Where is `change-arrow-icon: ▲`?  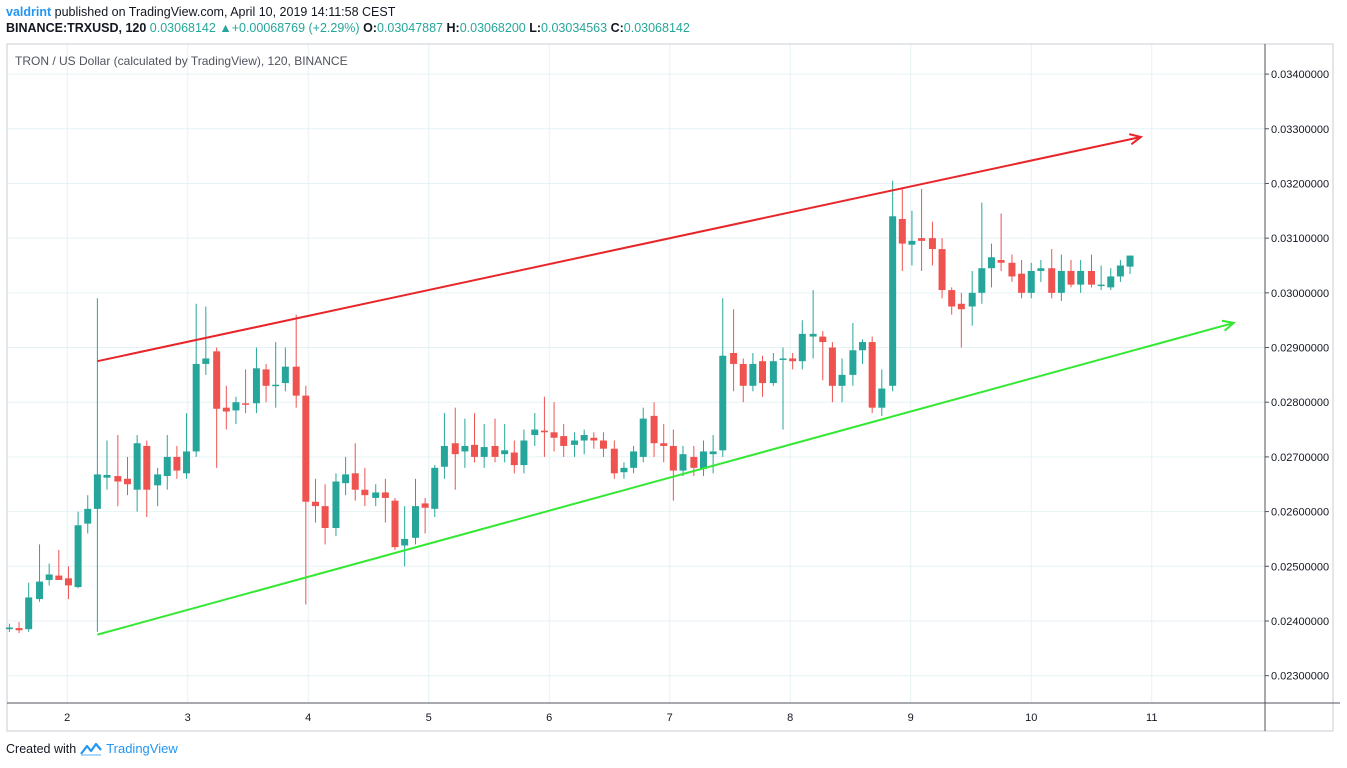
change-arrow-icon: ▲ is located at coordinates (225, 28).